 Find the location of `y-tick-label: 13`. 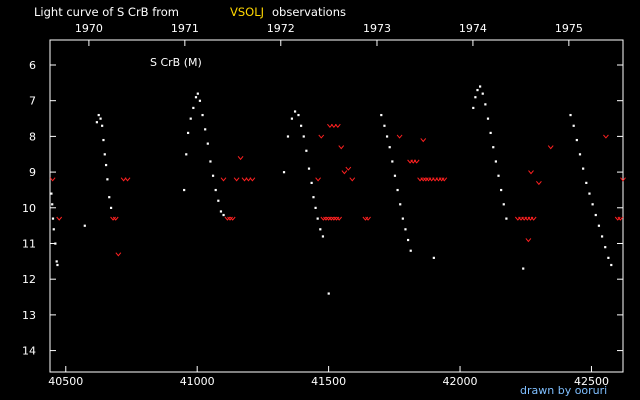

y-tick-label: 13 is located at coordinates (29, 315).